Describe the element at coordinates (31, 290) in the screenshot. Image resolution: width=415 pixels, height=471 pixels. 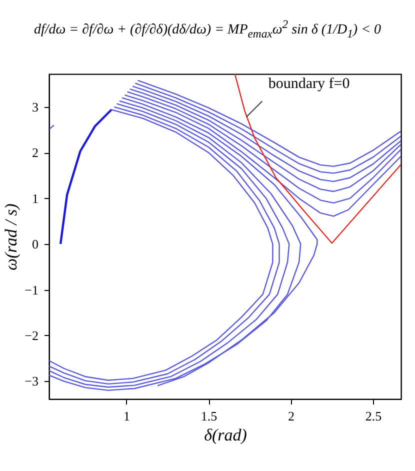
I see `y-tick-label: −1` at that location.